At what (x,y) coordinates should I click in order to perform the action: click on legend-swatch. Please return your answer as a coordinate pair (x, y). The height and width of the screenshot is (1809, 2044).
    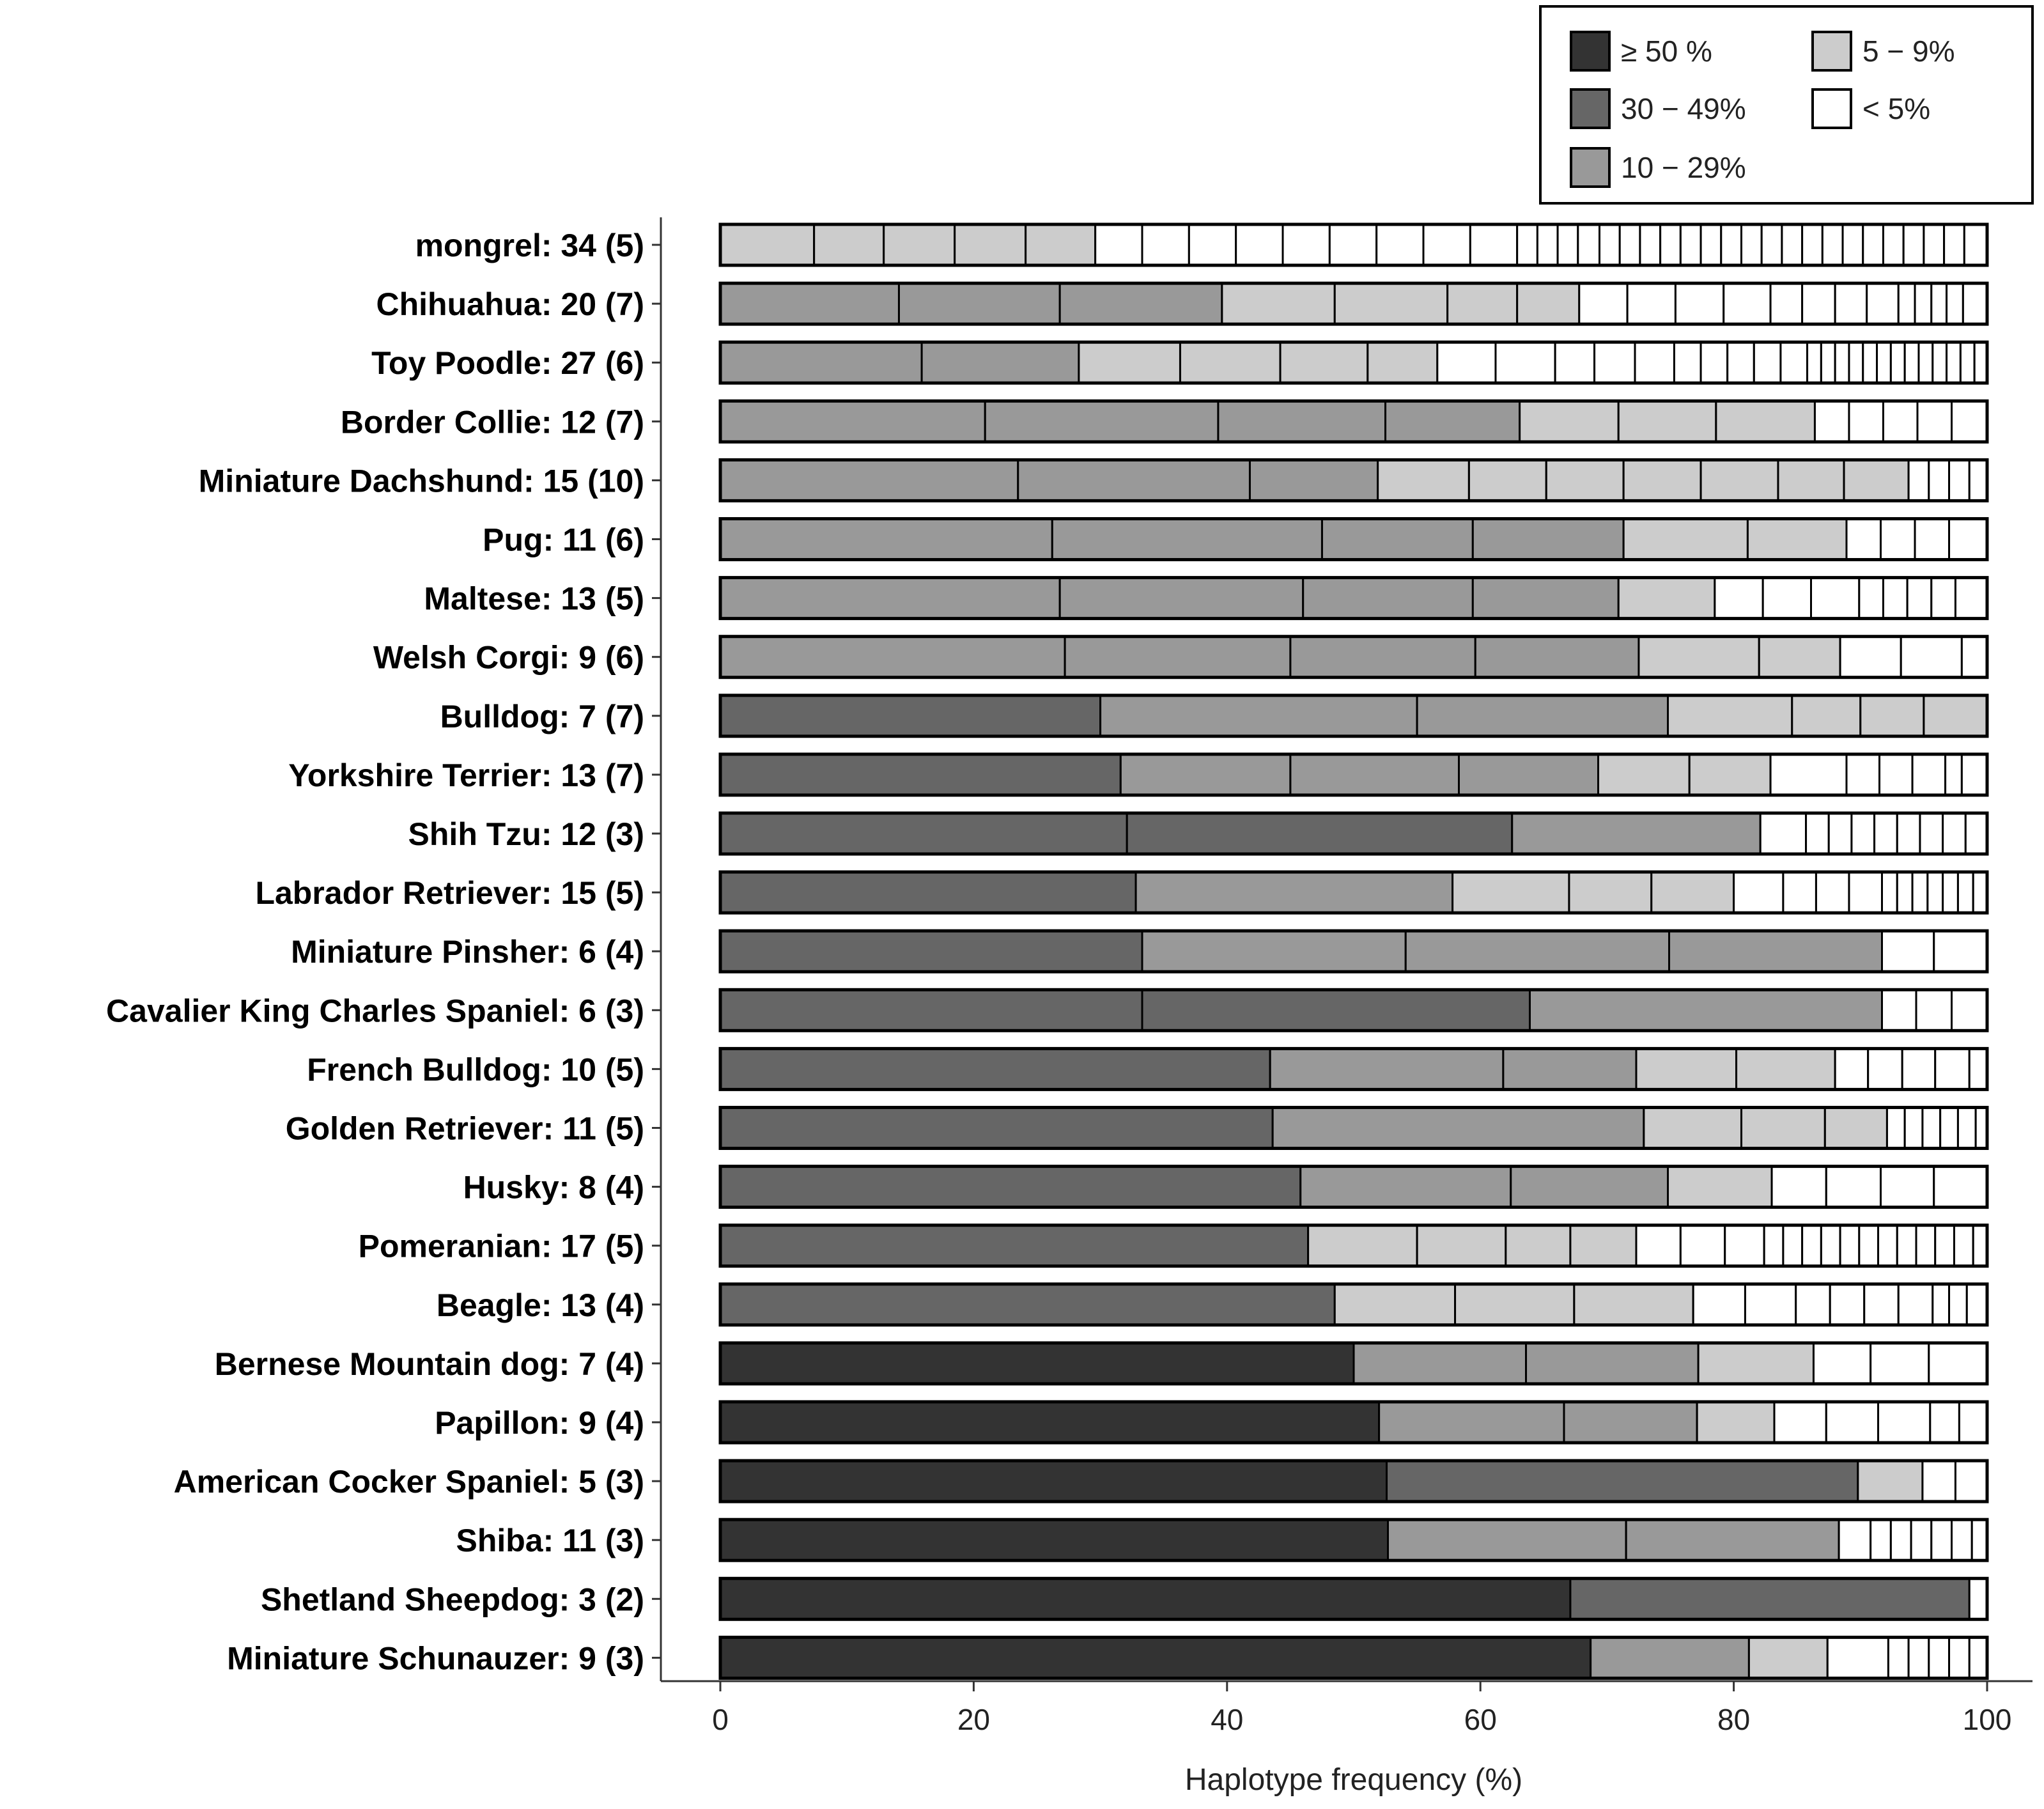
    Looking at the image, I should click on (1590, 108).